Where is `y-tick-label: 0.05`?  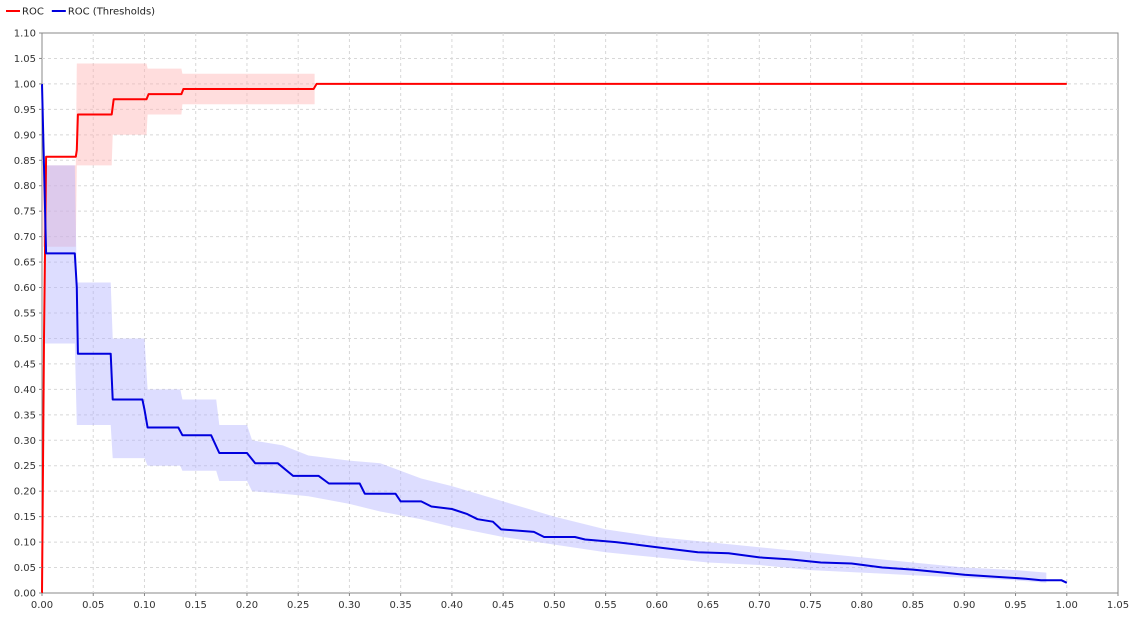
y-tick-label: 0.05 is located at coordinates (25, 568).